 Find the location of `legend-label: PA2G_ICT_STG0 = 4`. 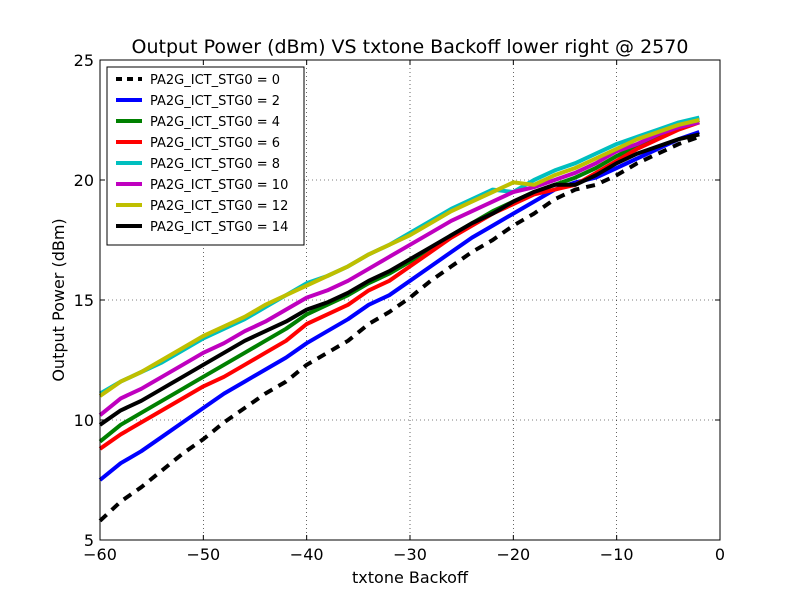

legend-label: PA2G_ICT_STG0 = 4 is located at coordinates (215, 122).